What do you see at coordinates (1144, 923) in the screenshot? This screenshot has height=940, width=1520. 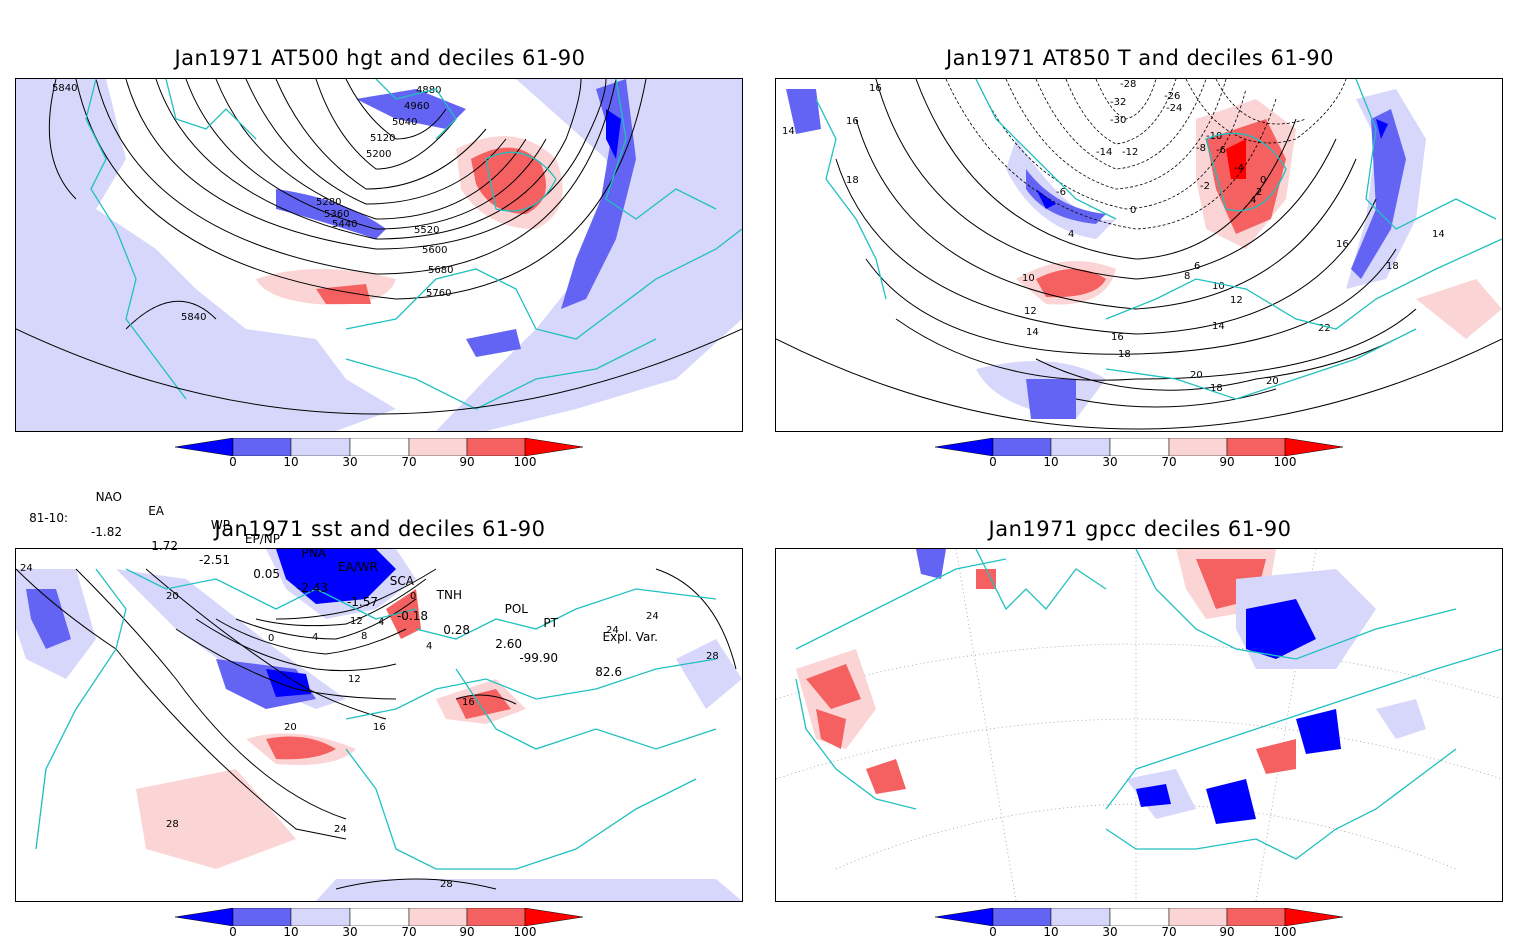 I see `colorbar-gpcc: 0 10 30 70 90 100` at bounding box center [1144, 923].